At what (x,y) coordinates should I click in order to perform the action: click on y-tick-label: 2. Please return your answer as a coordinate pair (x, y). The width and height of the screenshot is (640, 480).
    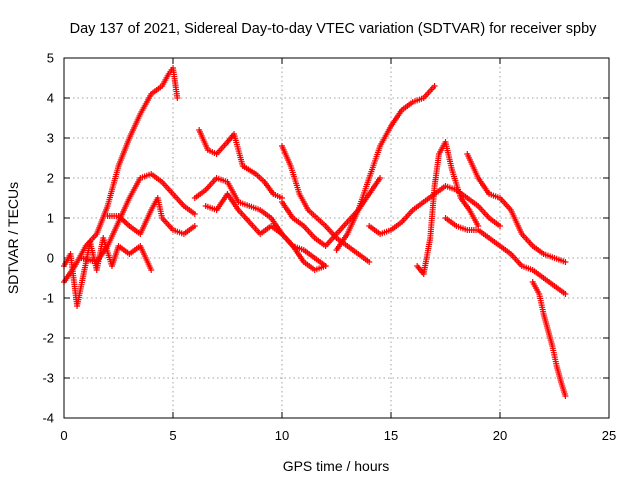
    Looking at the image, I should click on (50, 178).